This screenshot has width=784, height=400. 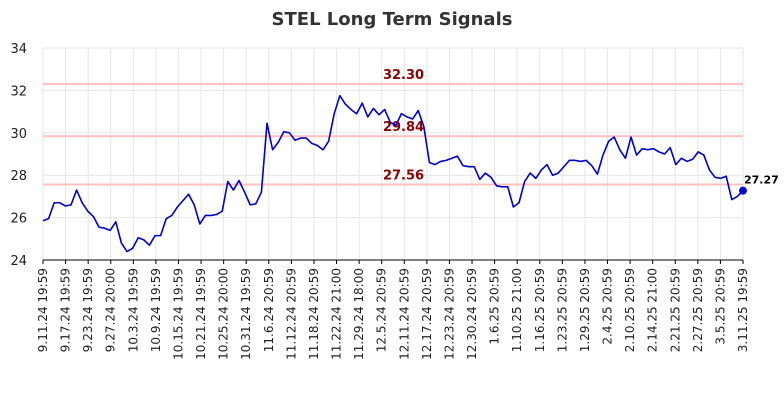 What do you see at coordinates (392, 19) in the screenshot?
I see `chart-title: STEL Long Term Signals` at bounding box center [392, 19].